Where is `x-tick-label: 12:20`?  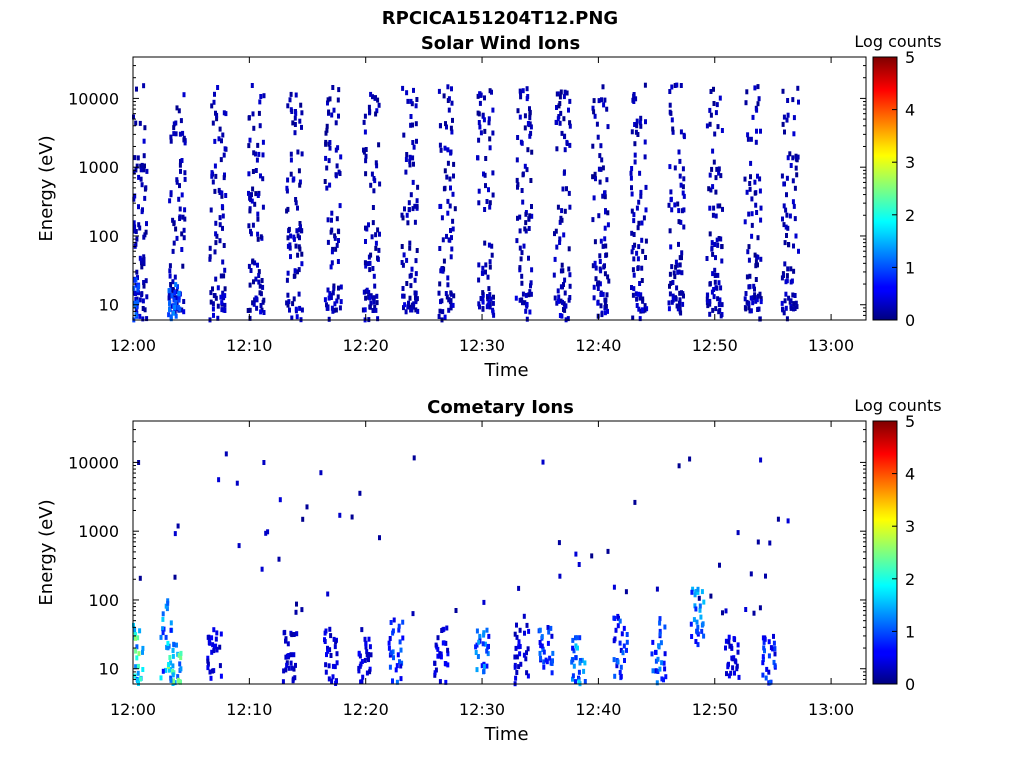
x-tick-label: 12:20 is located at coordinates (366, 709).